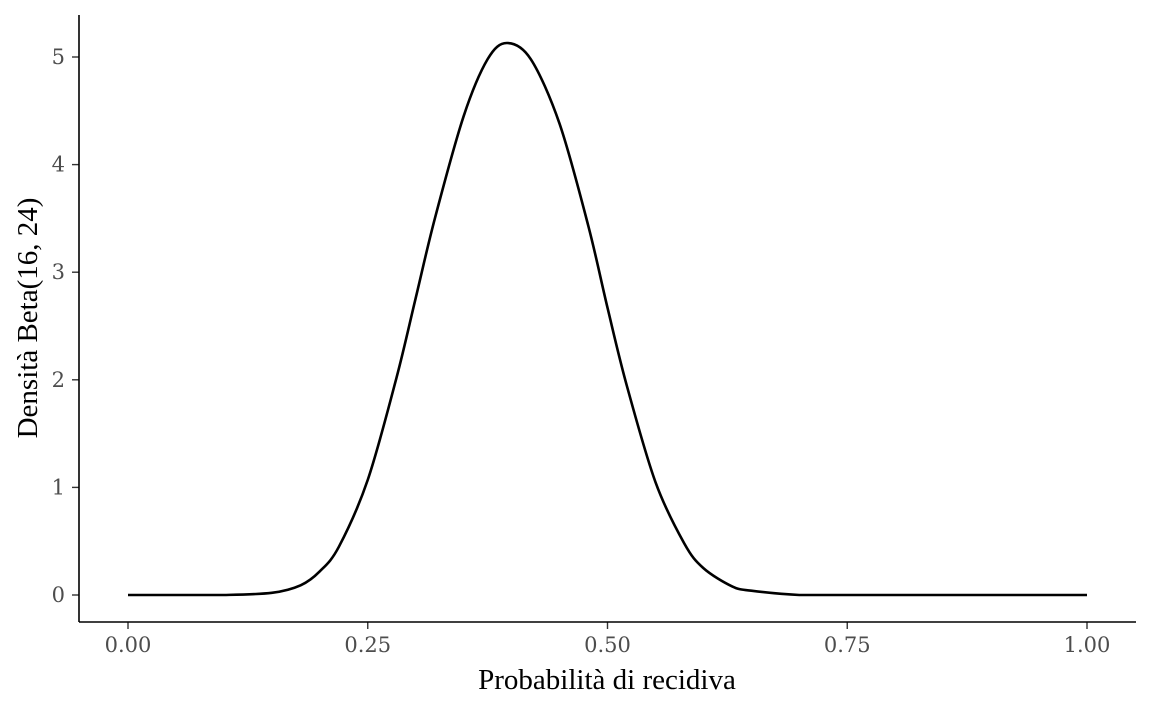 This screenshot has width=1152, height=711. What do you see at coordinates (58, 57) in the screenshot?
I see `y-tick-label: 5` at bounding box center [58, 57].